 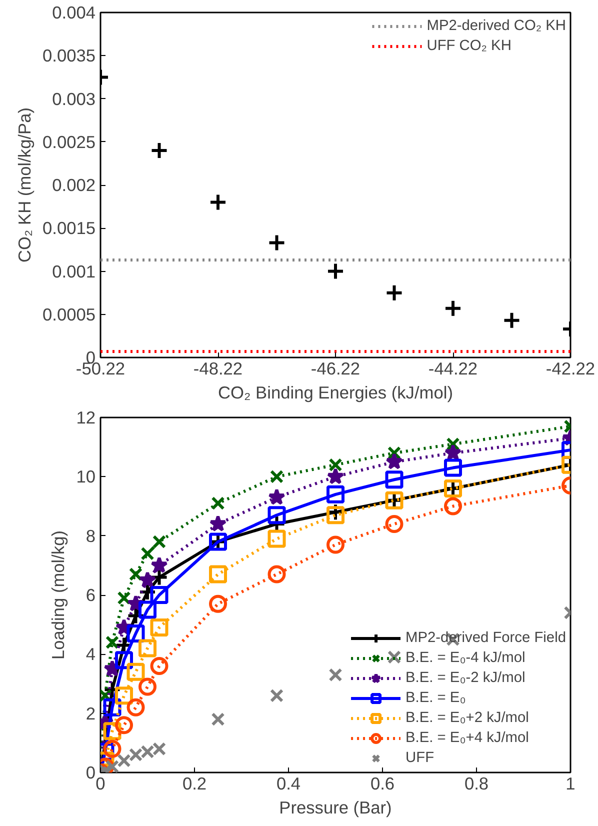 I want to click on x-tick-label: -46.22, so click(x=335, y=368).